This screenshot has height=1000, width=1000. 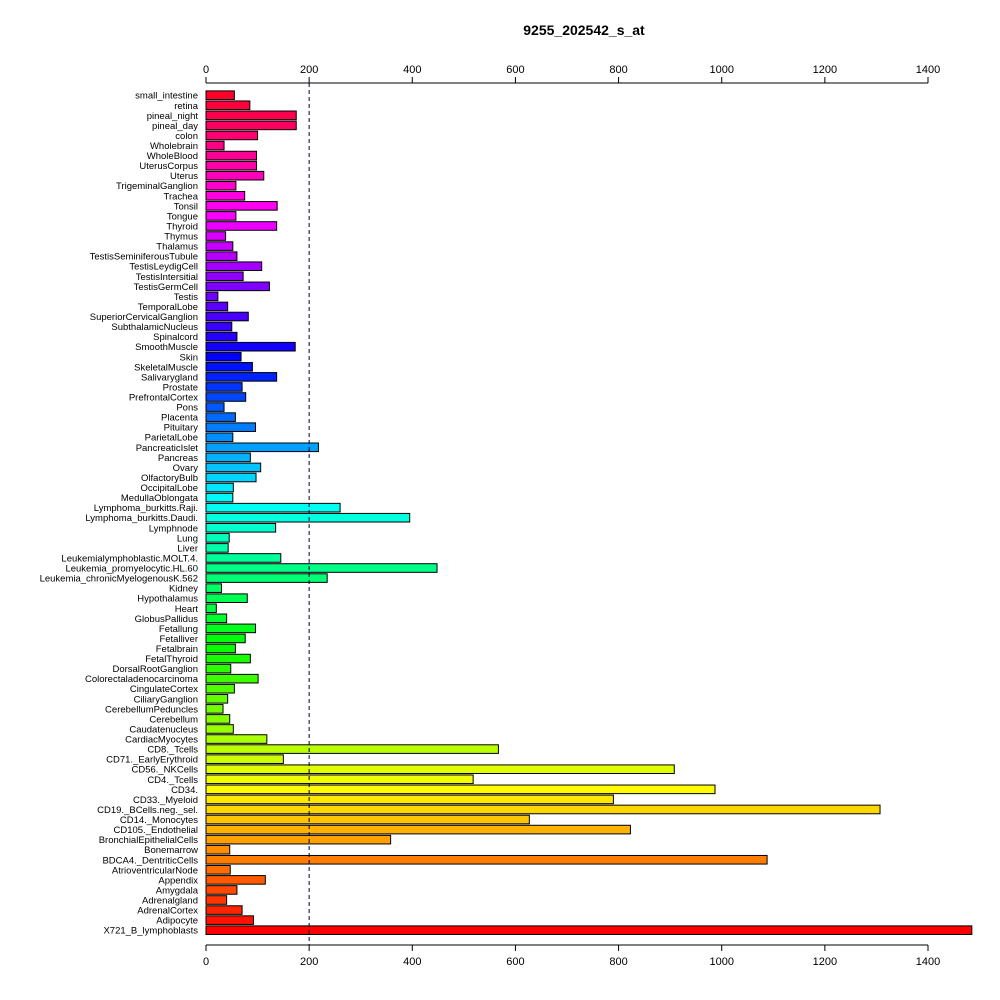 I want to click on bottom-axis-tick-label: 1200, so click(x=825, y=962).